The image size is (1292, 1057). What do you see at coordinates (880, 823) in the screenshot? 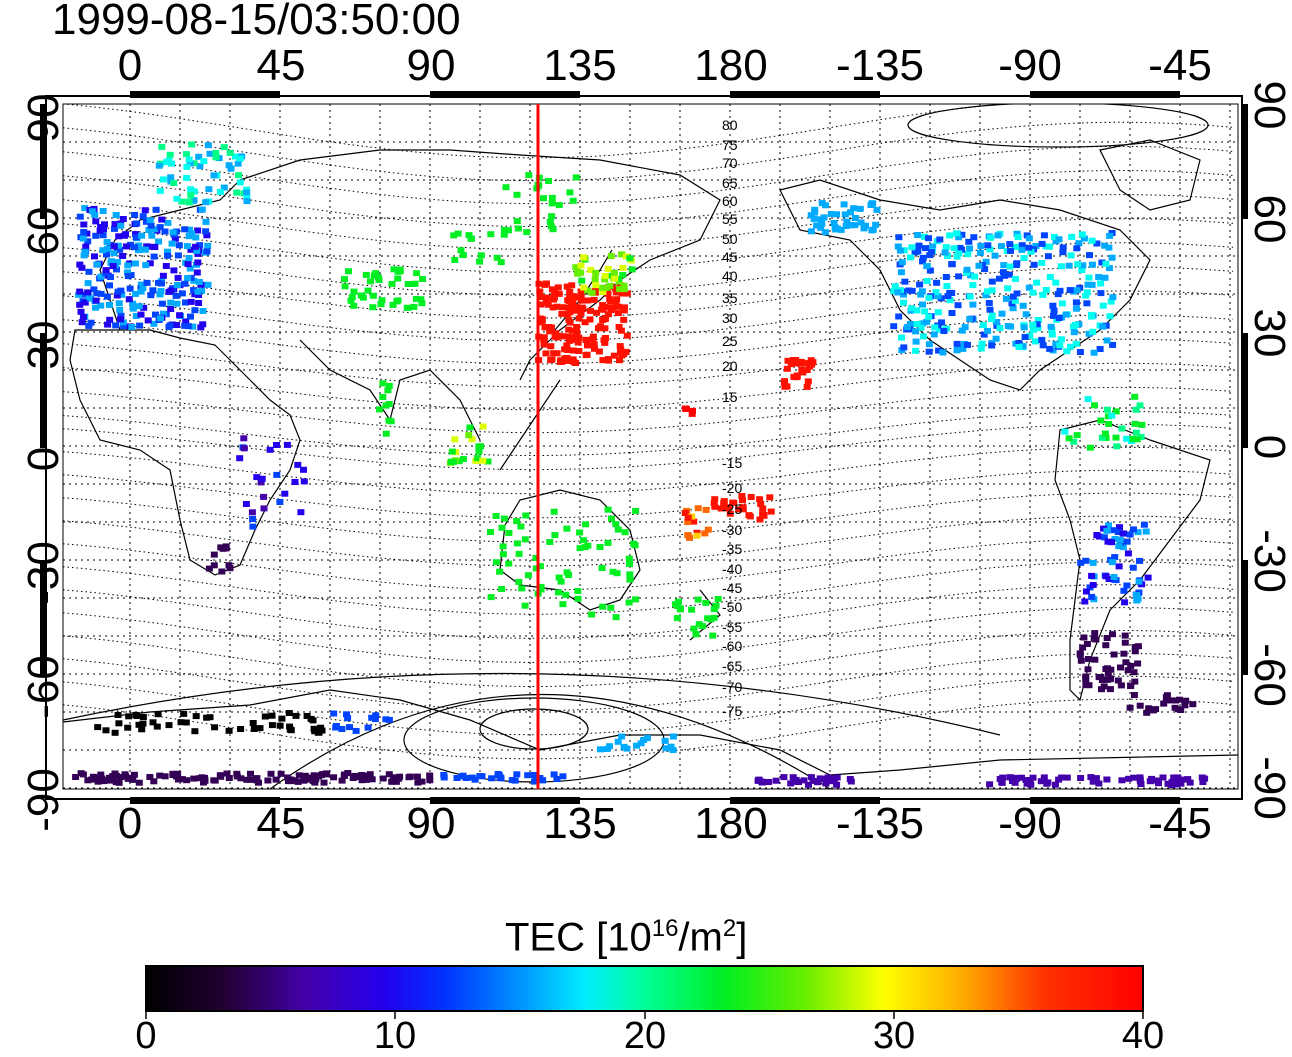
I see `lon-tick-bottom: -135` at bounding box center [880, 823].